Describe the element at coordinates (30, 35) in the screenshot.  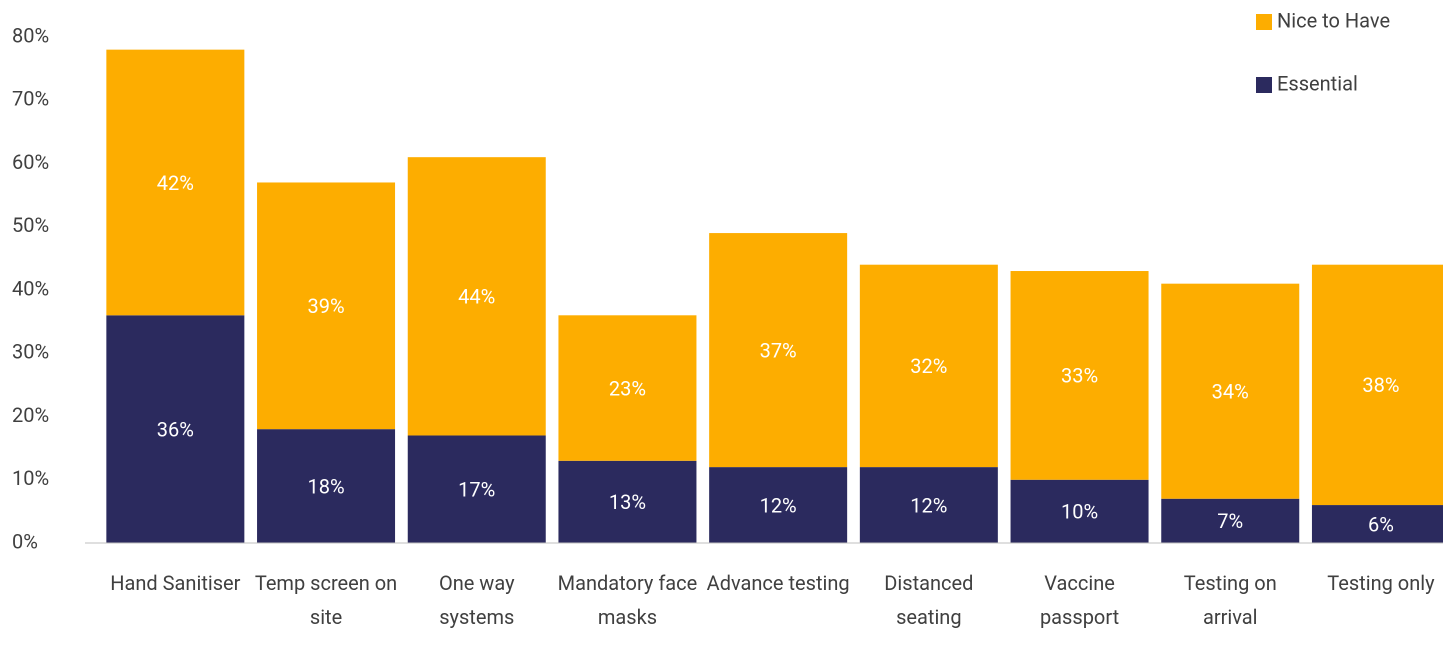
I see `y-tick-label: 80%` at that location.